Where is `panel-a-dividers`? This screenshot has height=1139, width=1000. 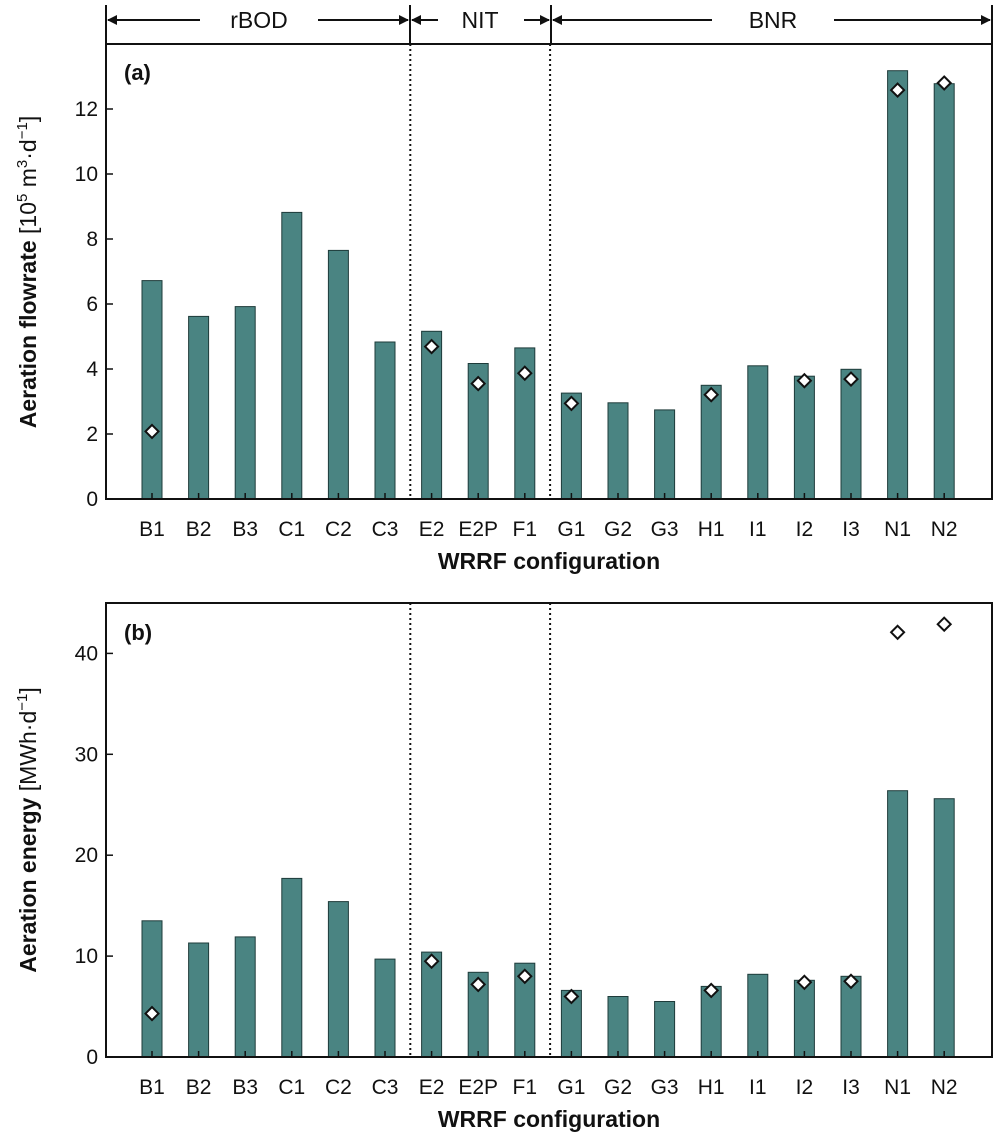
panel-a-dividers is located at coordinates (480, 271).